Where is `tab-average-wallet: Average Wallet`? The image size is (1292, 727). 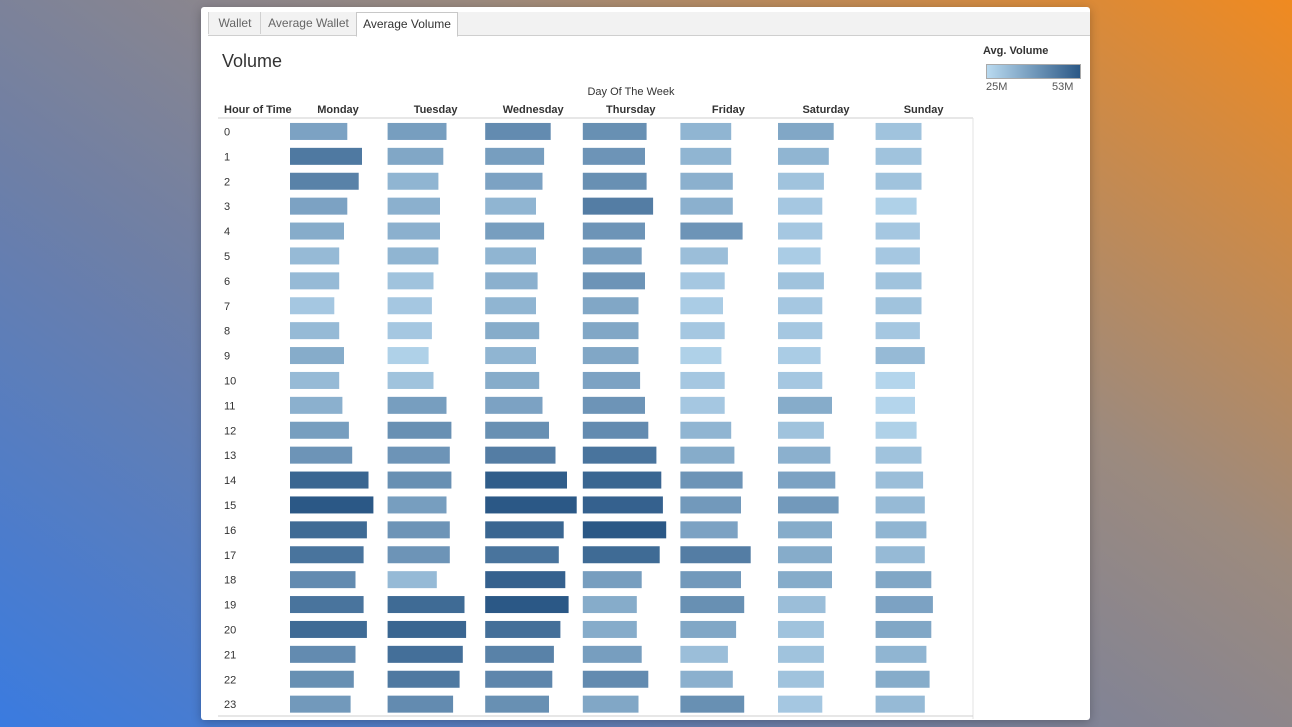
tab-average-wallet: Average Wallet is located at coordinates (308, 23).